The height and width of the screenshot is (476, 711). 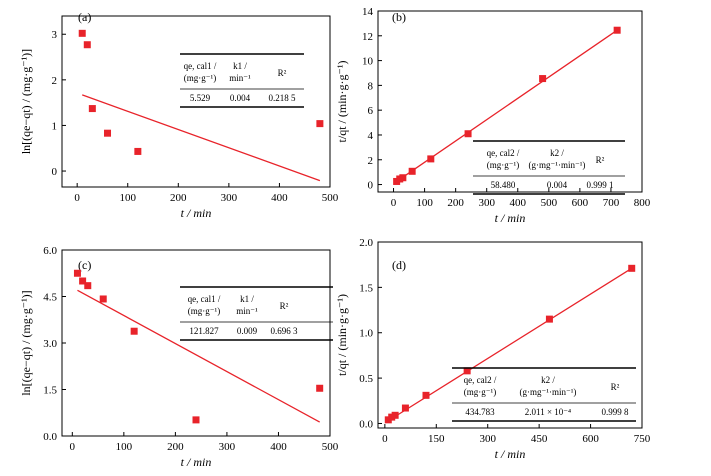 What do you see at coordinates (175, 447) in the screenshot?
I see `x-tick-label: 200` at bounding box center [175, 447].